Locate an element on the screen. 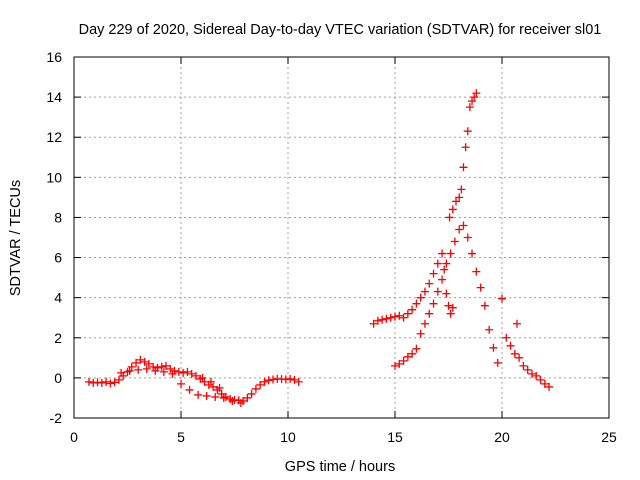 This screenshot has width=640, height=480. y-tick-label: 8 is located at coordinates (58, 217).